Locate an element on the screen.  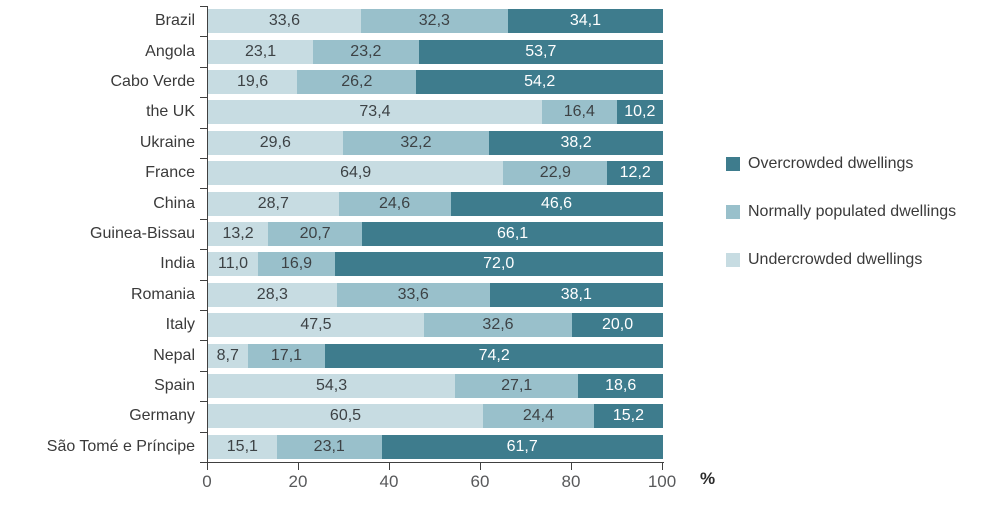
bar-segment-normally-populated: 26,2 is located at coordinates (357, 82).